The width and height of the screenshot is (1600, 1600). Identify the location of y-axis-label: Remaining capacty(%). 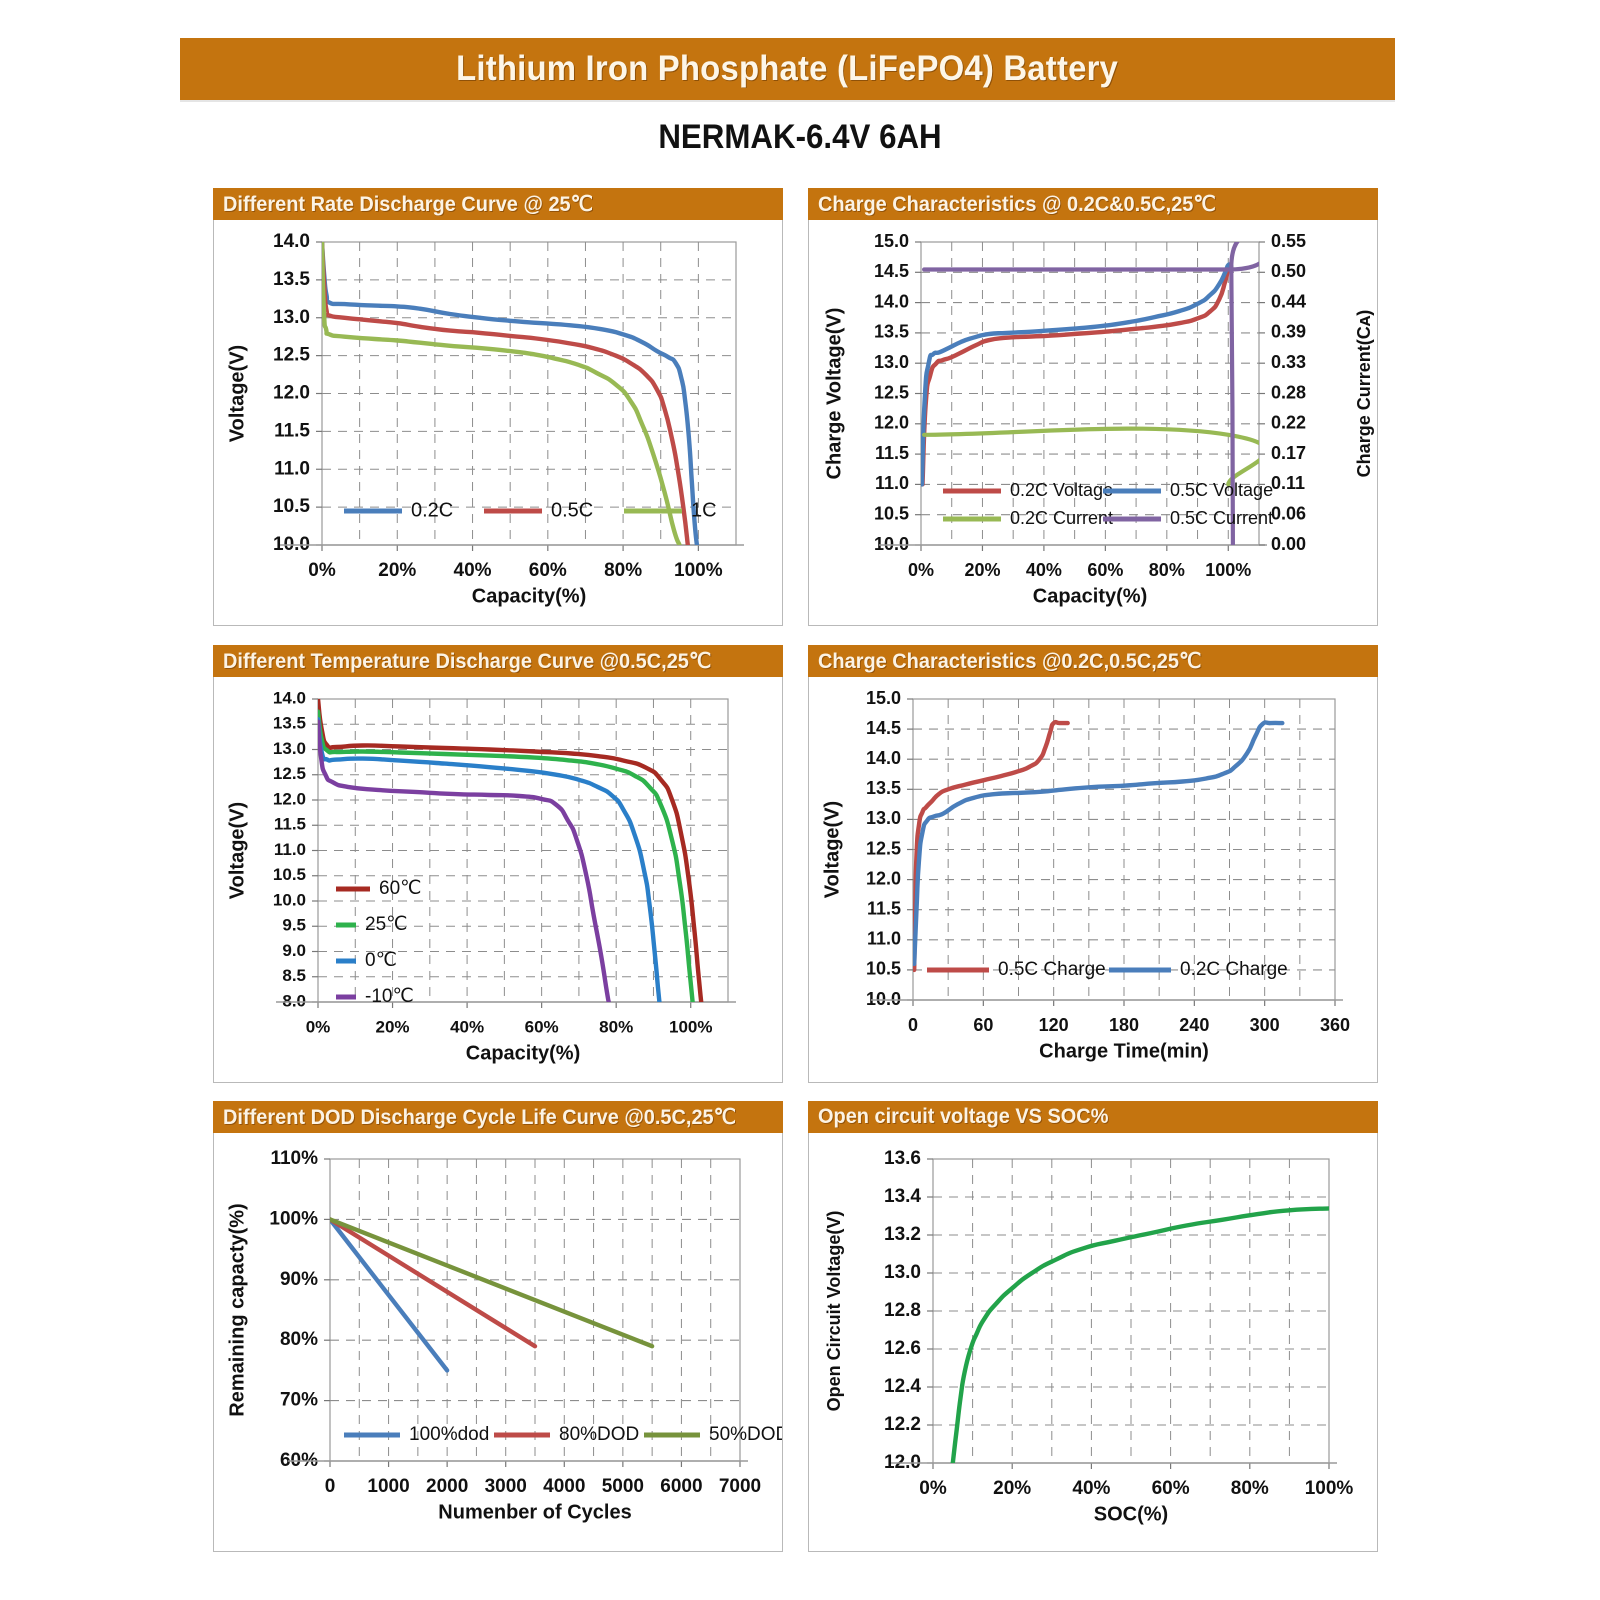
(237, 1309).